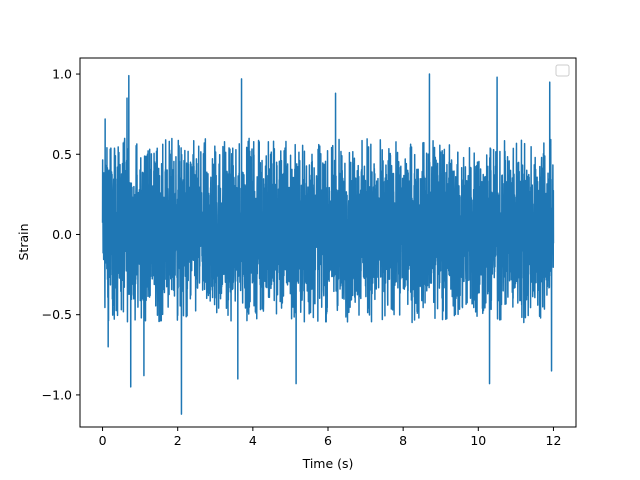 This screenshot has height=480, width=640. What do you see at coordinates (178, 440) in the screenshot?
I see `x-tick-label: 2` at bounding box center [178, 440].